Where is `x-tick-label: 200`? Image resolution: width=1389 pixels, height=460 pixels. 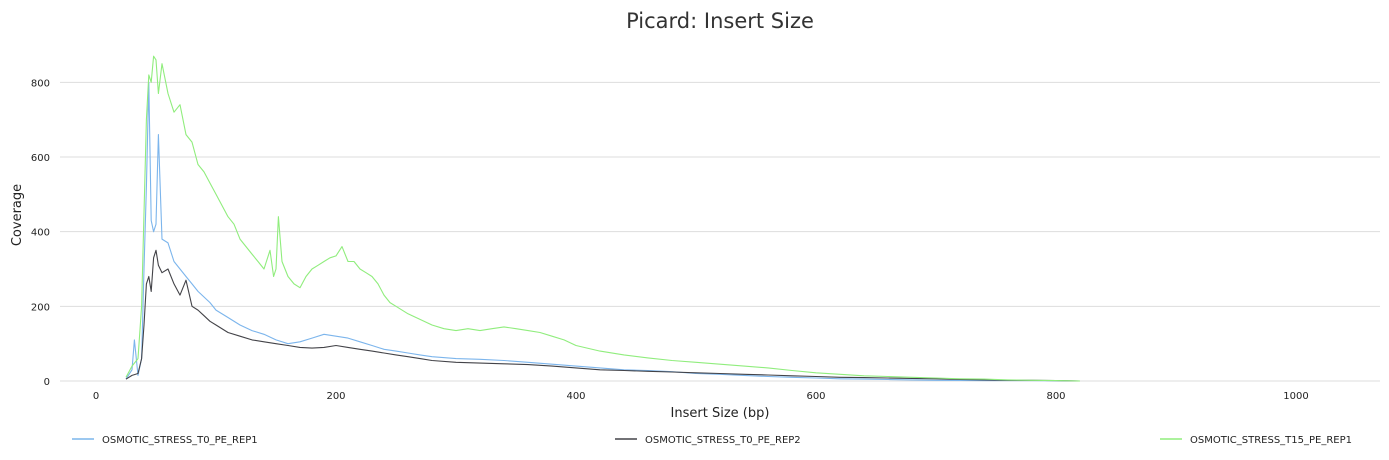 x-tick-label: 200 is located at coordinates (335, 396).